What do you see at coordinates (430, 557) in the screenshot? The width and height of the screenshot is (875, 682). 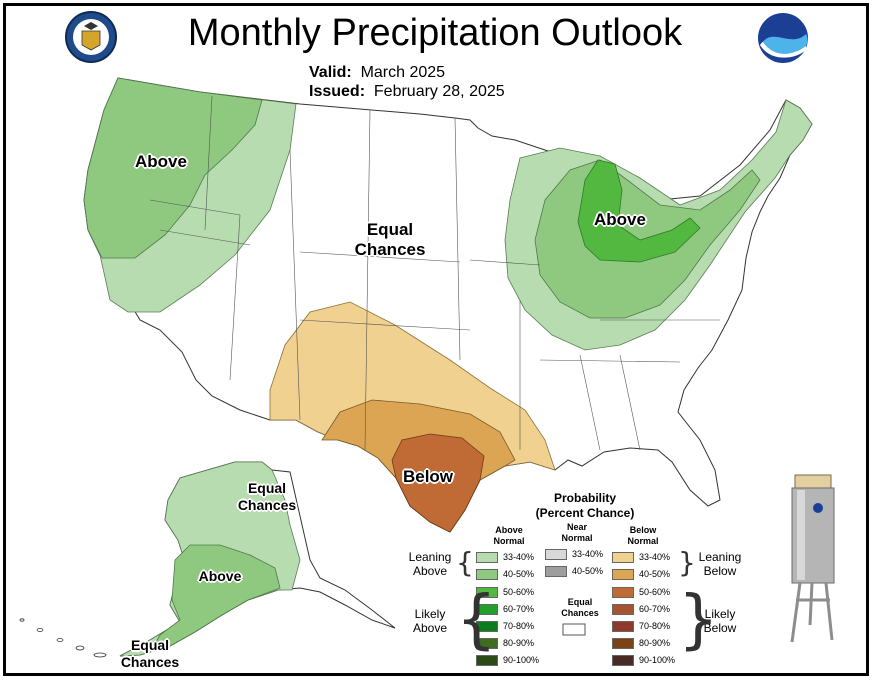 I see `leaning-above-line1: Leaning` at bounding box center [430, 557].